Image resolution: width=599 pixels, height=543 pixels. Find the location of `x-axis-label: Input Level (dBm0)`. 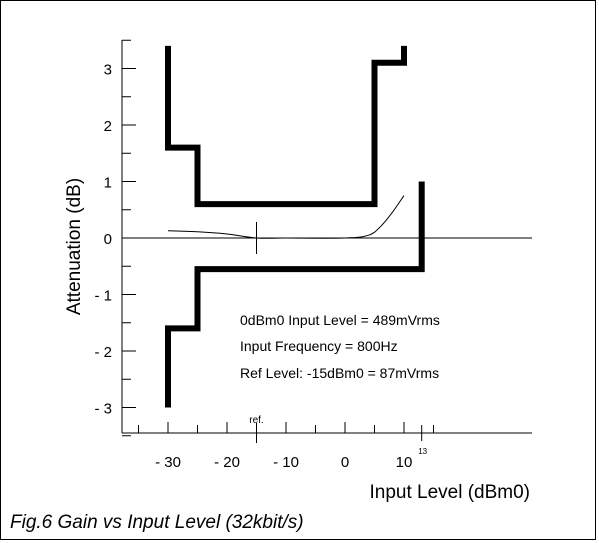

x-axis-label: Input Level (dBm0) is located at coordinates (449, 492).